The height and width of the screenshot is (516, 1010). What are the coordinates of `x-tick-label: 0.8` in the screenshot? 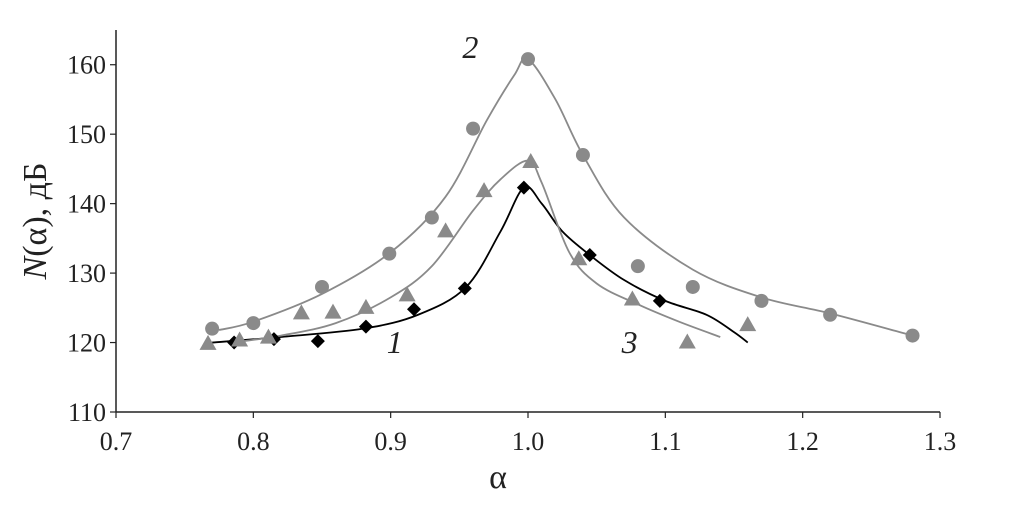 It's located at (253, 441).